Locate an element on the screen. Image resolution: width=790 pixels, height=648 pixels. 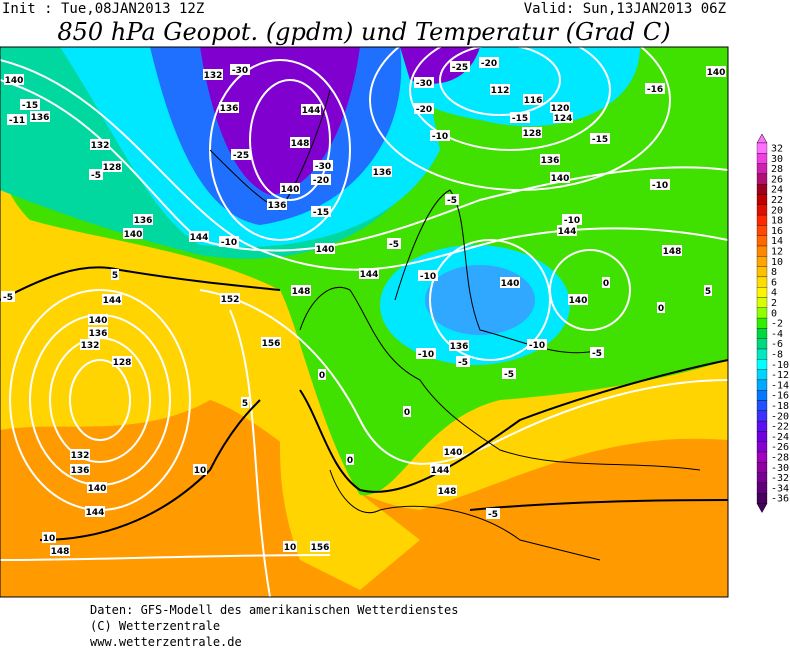
footer-url: www.wetterzentrale.de is located at coordinates (166, 641).